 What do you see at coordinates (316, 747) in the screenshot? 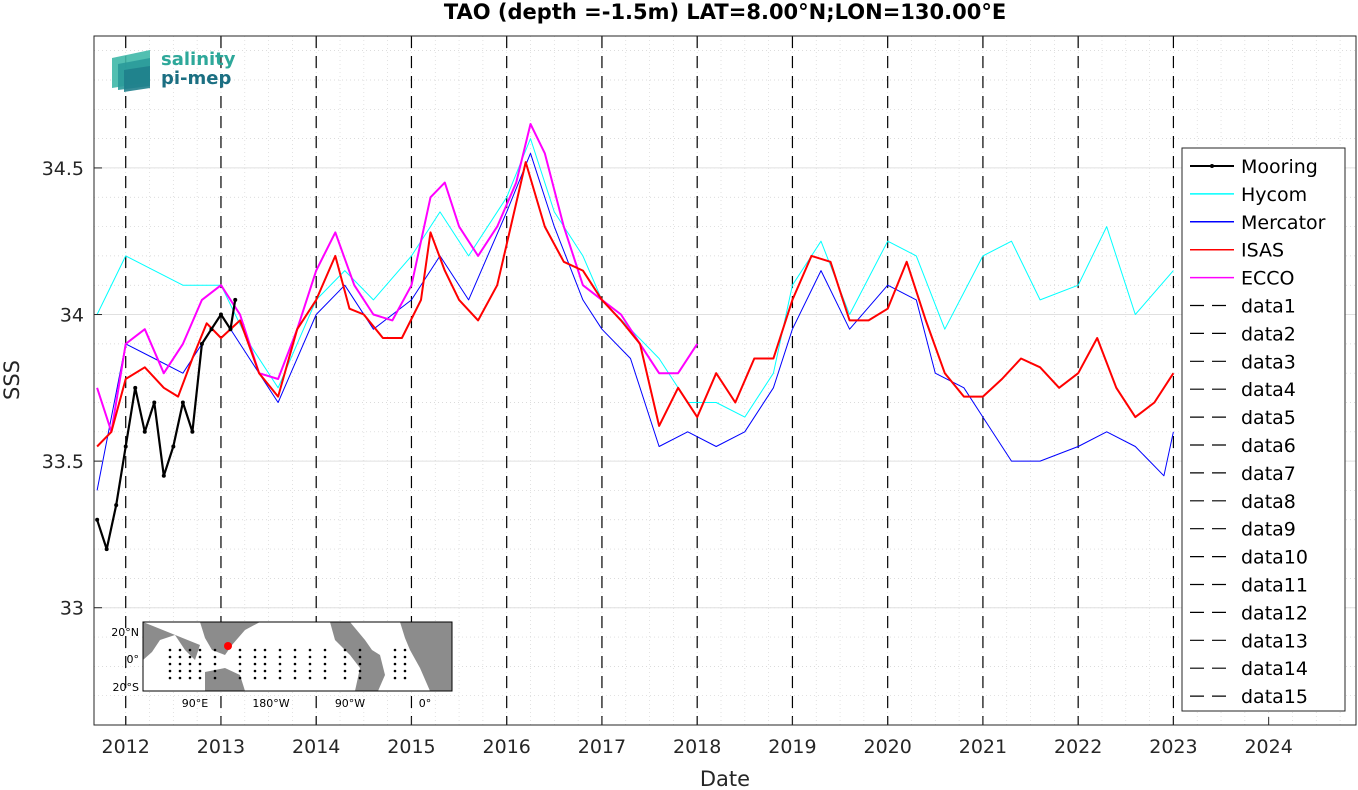
I see `x-tick-label: 2014` at bounding box center [316, 747].